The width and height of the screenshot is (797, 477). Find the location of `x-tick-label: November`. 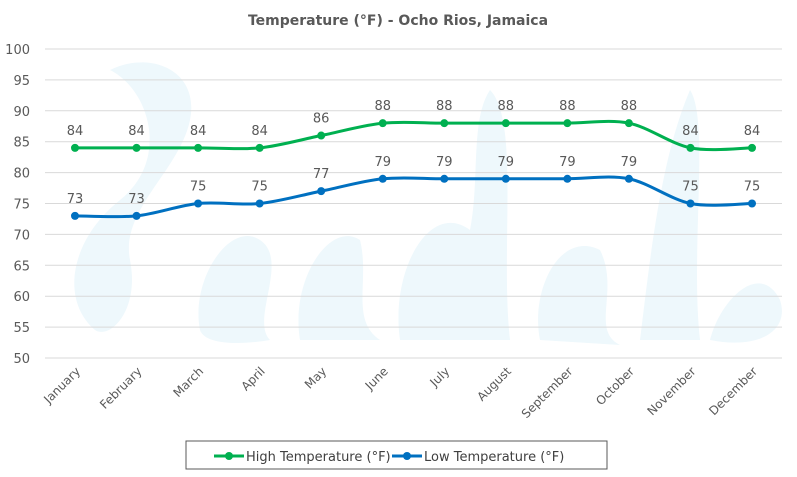

x-tick-label: November is located at coordinates (672, 391).